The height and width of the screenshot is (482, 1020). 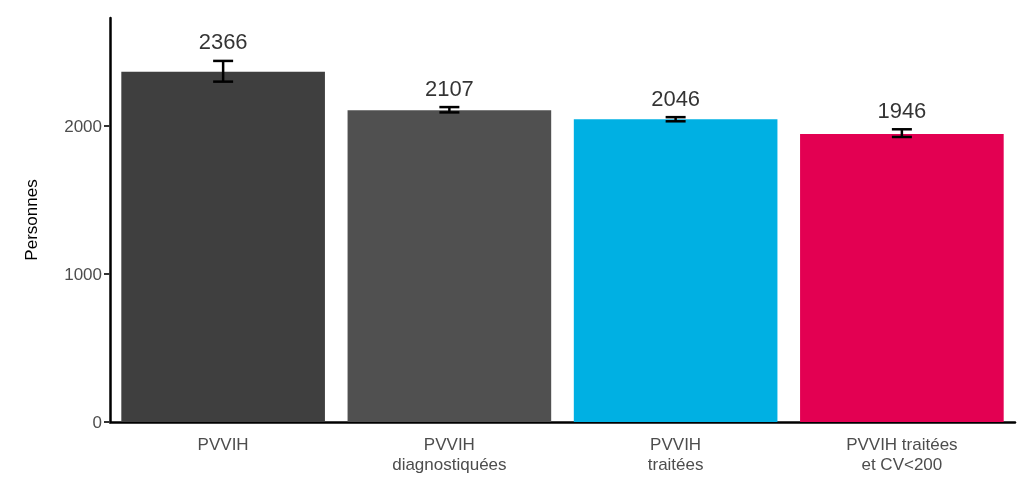 What do you see at coordinates (902, 110) in the screenshot?
I see `data-label: 1946` at bounding box center [902, 110].